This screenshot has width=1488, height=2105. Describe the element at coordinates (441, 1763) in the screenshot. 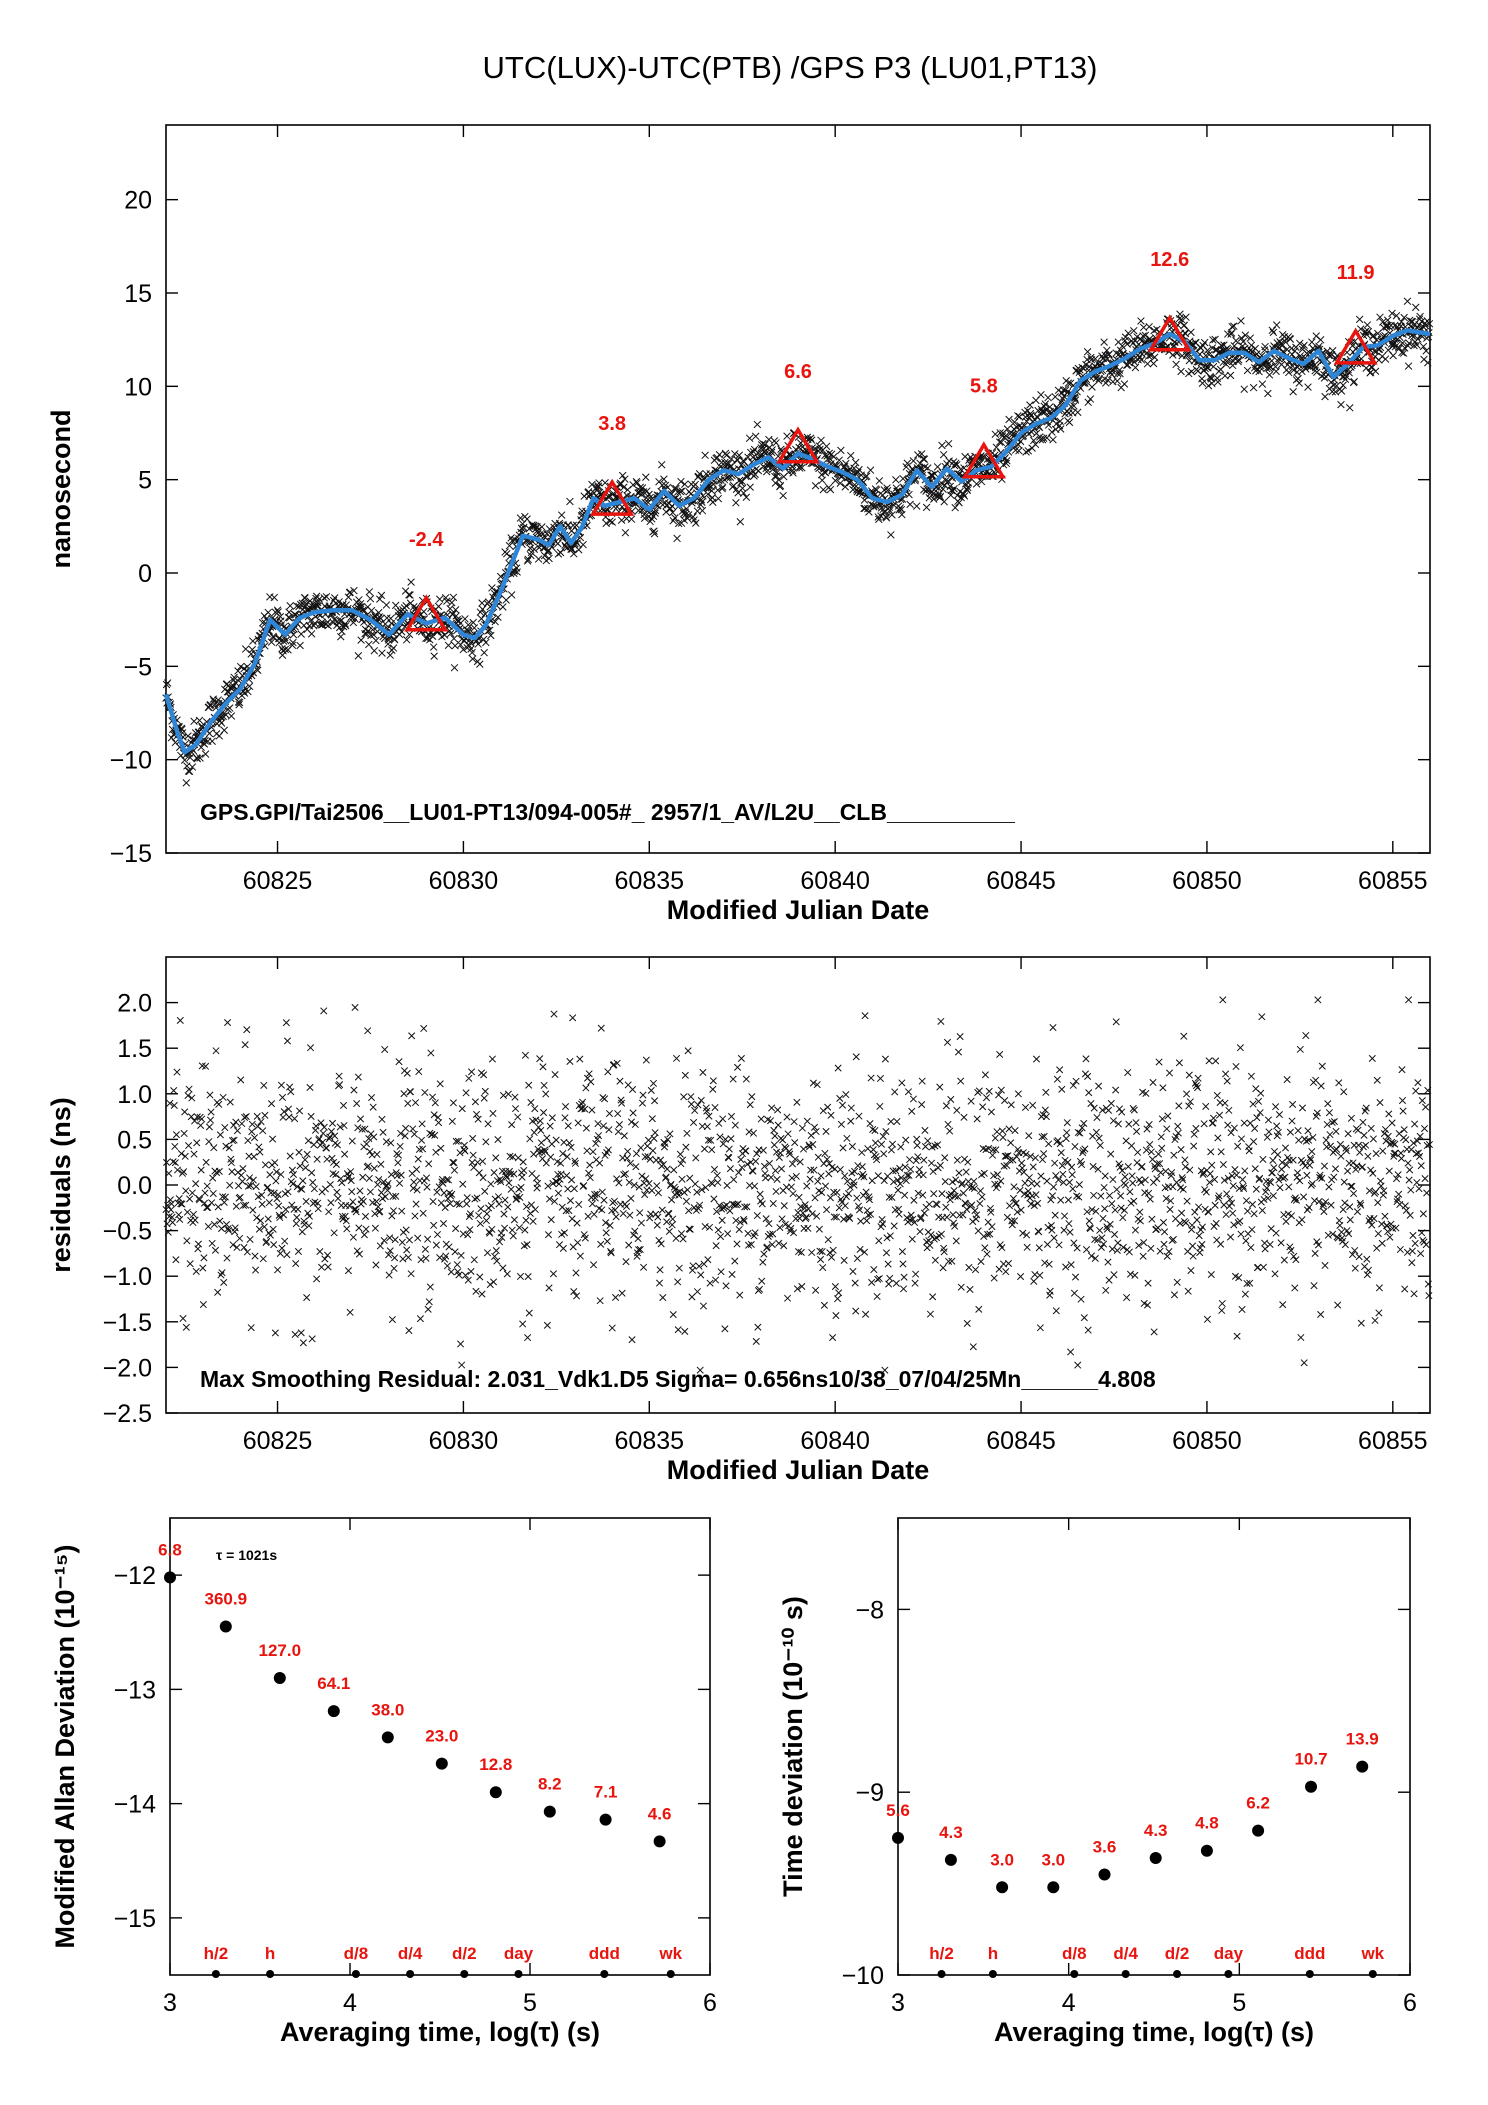

I see `mdev-point` at that location.